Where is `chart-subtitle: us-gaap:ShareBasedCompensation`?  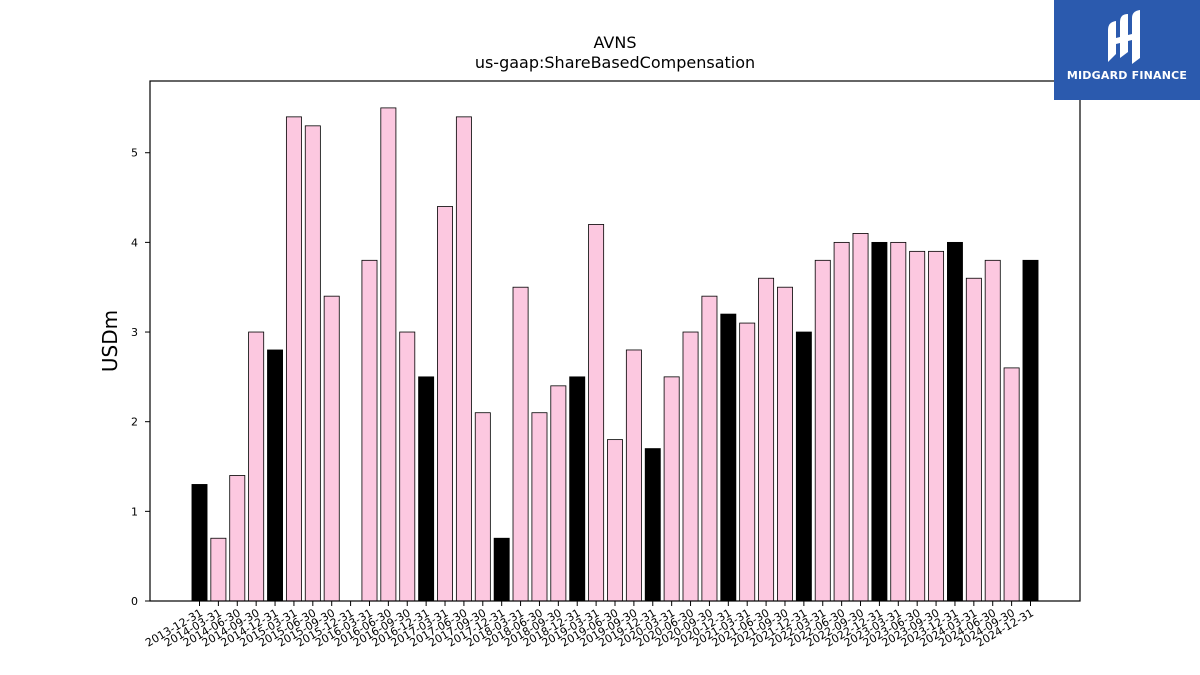
chart-subtitle: us-gaap:ShareBasedCompensation is located at coordinates (615, 62).